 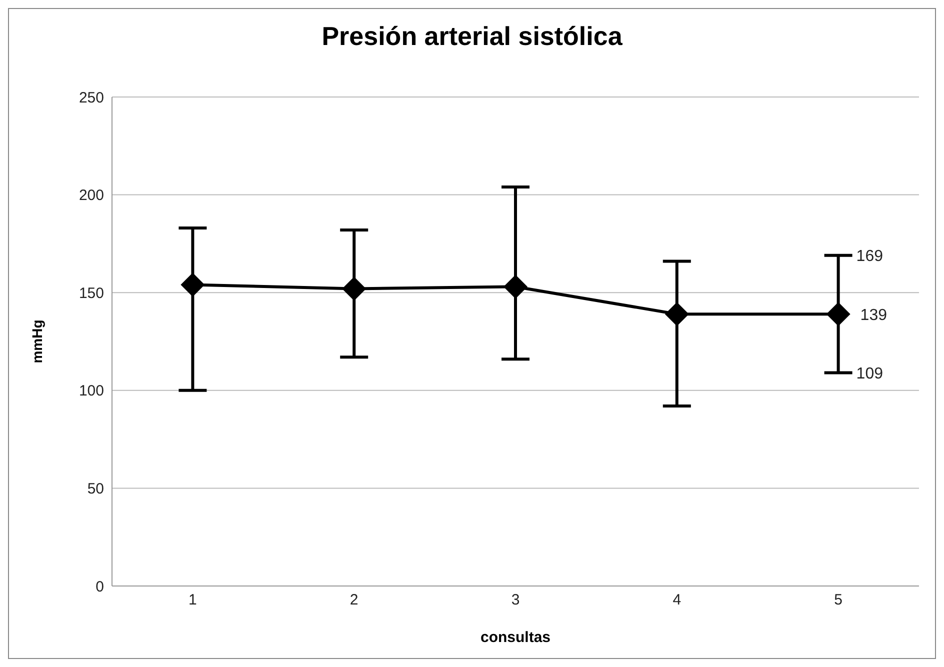 I want to click on annotation: 169, so click(x=870, y=257).